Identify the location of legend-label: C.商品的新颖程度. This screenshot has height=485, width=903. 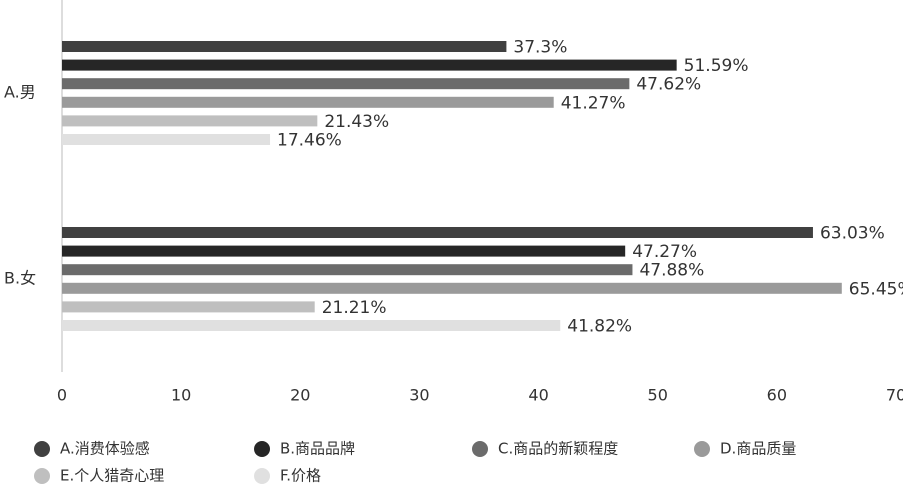
(558, 449).